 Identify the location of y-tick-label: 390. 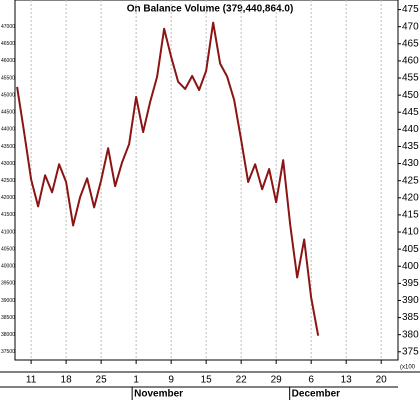
(410, 300).